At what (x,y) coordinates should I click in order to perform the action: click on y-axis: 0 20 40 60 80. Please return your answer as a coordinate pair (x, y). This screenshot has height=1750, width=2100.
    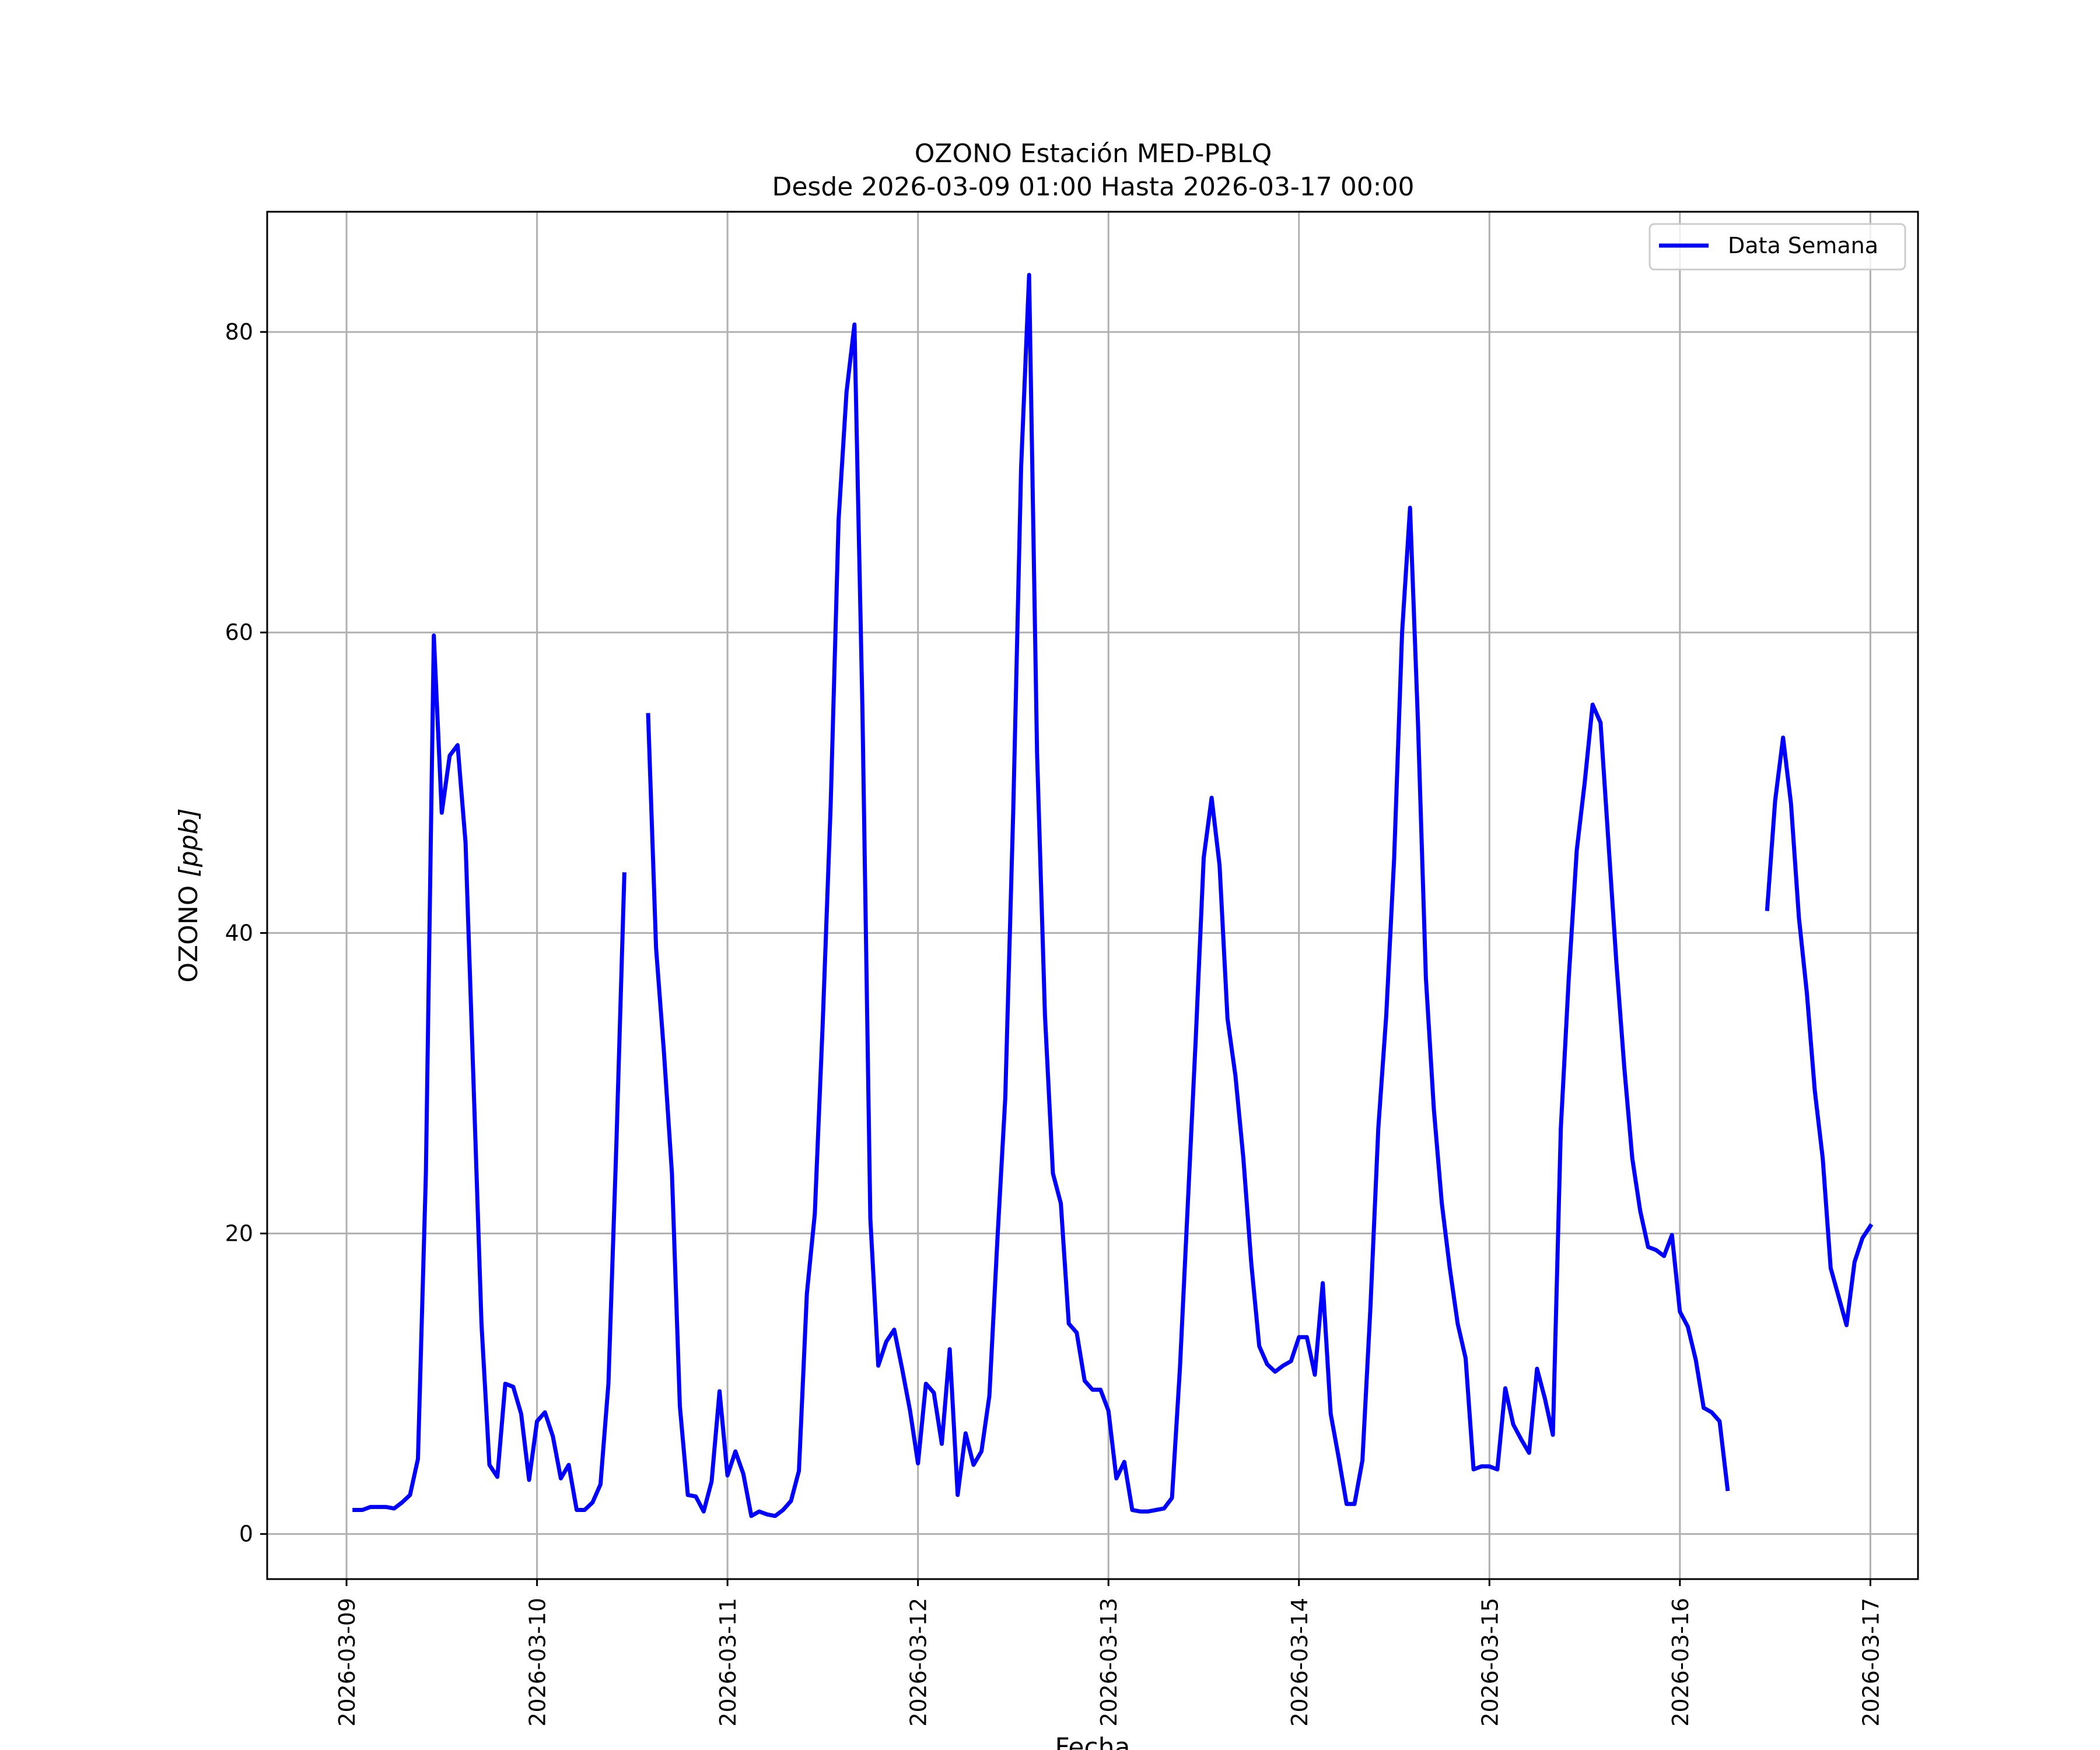
    Looking at the image, I should click on (246, 933).